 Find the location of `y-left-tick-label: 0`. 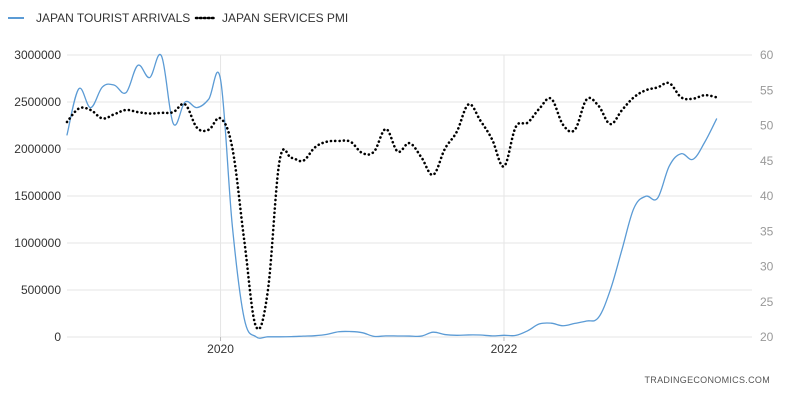

y-left-tick-label: 0 is located at coordinates (57, 337).